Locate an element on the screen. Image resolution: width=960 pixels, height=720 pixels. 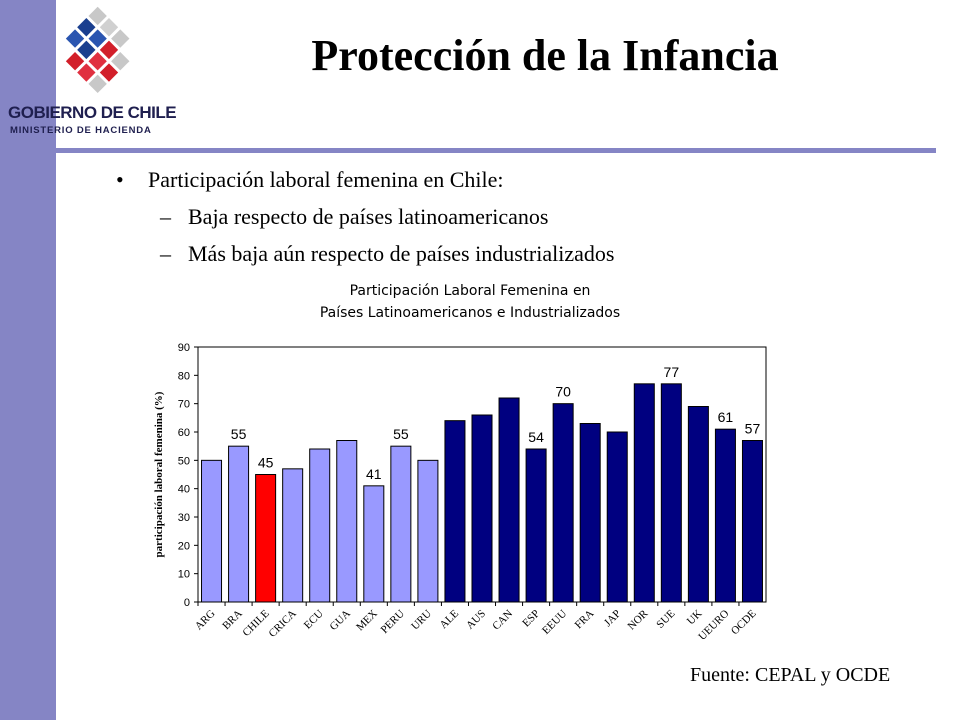
data-label: 54 is located at coordinates (536, 437).